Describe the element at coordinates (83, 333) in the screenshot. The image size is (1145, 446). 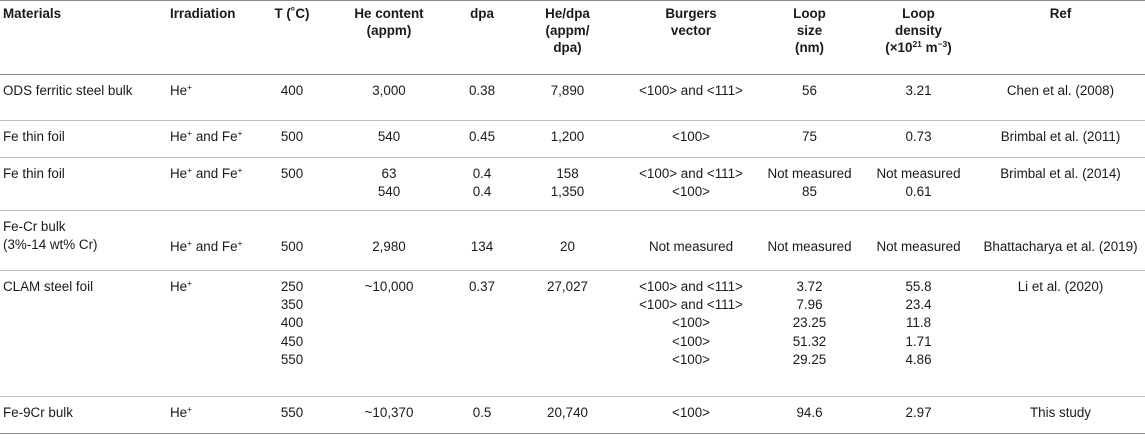
I see `cell-material: CLAM steel foil` at that location.